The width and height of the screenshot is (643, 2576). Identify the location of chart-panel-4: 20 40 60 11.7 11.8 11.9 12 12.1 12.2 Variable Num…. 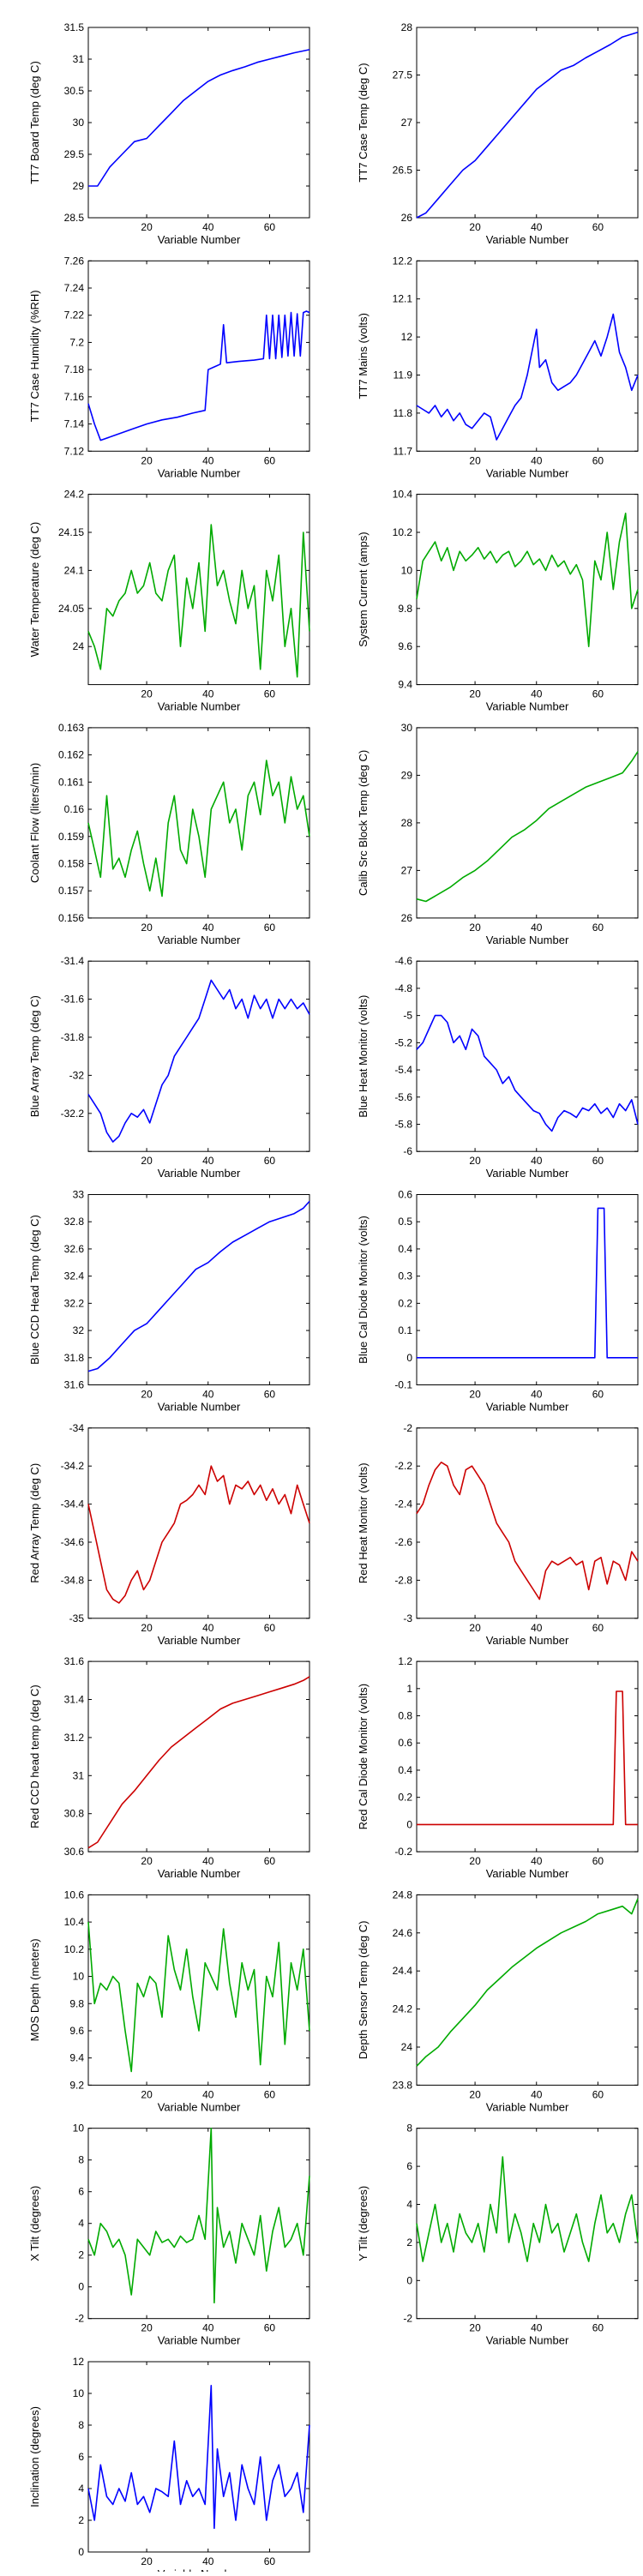
(498, 367).